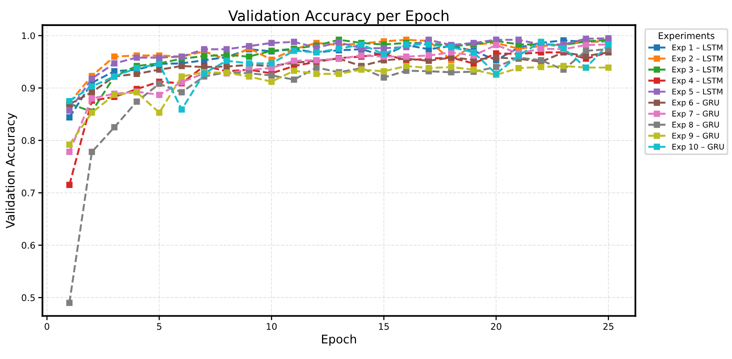 The image size is (732, 359). What do you see at coordinates (496, 326) in the screenshot?
I see `x-tick-label: 20` at bounding box center [496, 326].